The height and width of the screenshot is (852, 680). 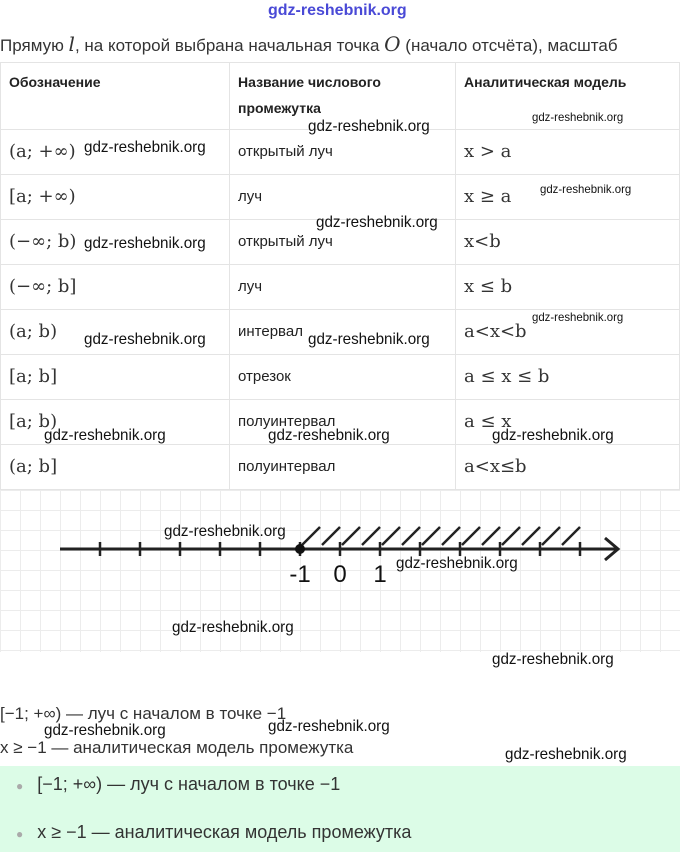 What do you see at coordinates (509, 45) in the screenshot?
I see `intro-part: (начало отсчёта), масштаб` at bounding box center [509, 45].